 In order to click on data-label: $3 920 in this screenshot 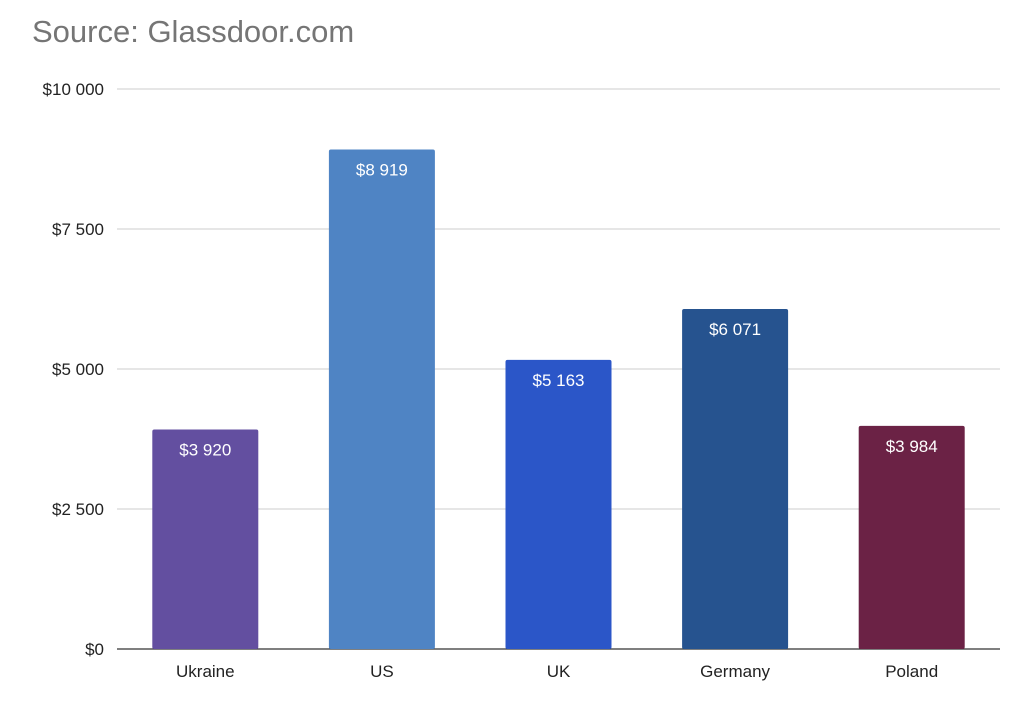, I will do `click(205, 449)`.